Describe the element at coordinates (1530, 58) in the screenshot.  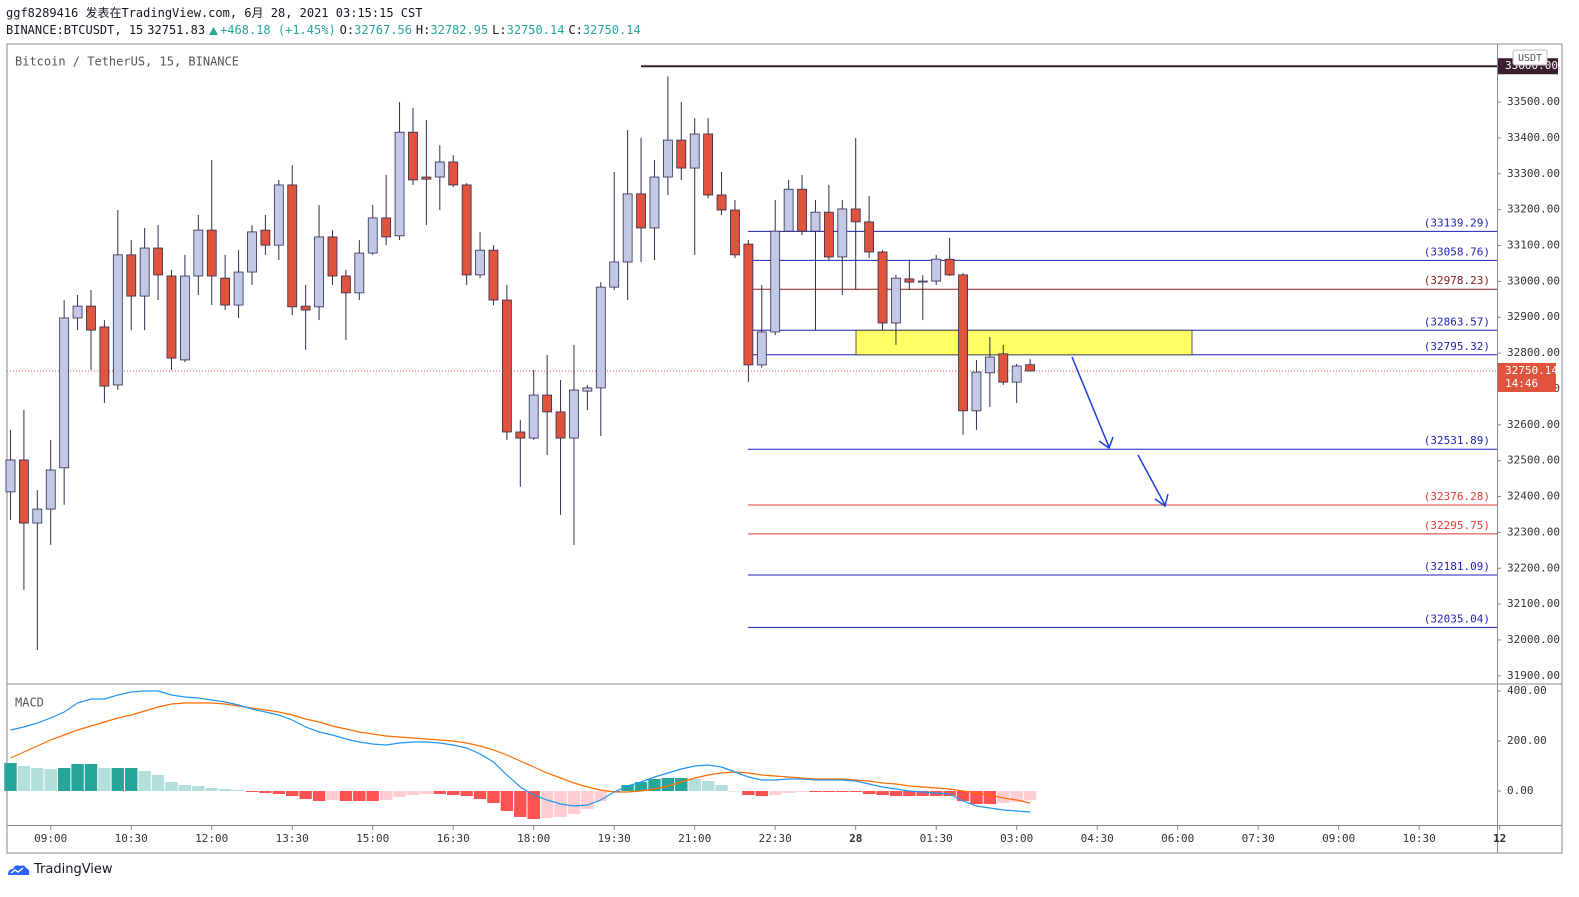
I see `currency-label: USDT` at that location.